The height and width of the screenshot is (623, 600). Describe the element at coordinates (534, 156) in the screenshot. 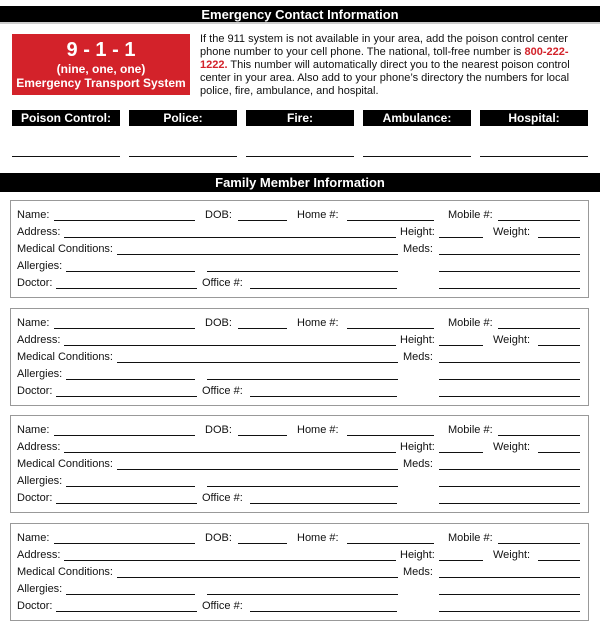

I see `contact-field-hospital` at that location.